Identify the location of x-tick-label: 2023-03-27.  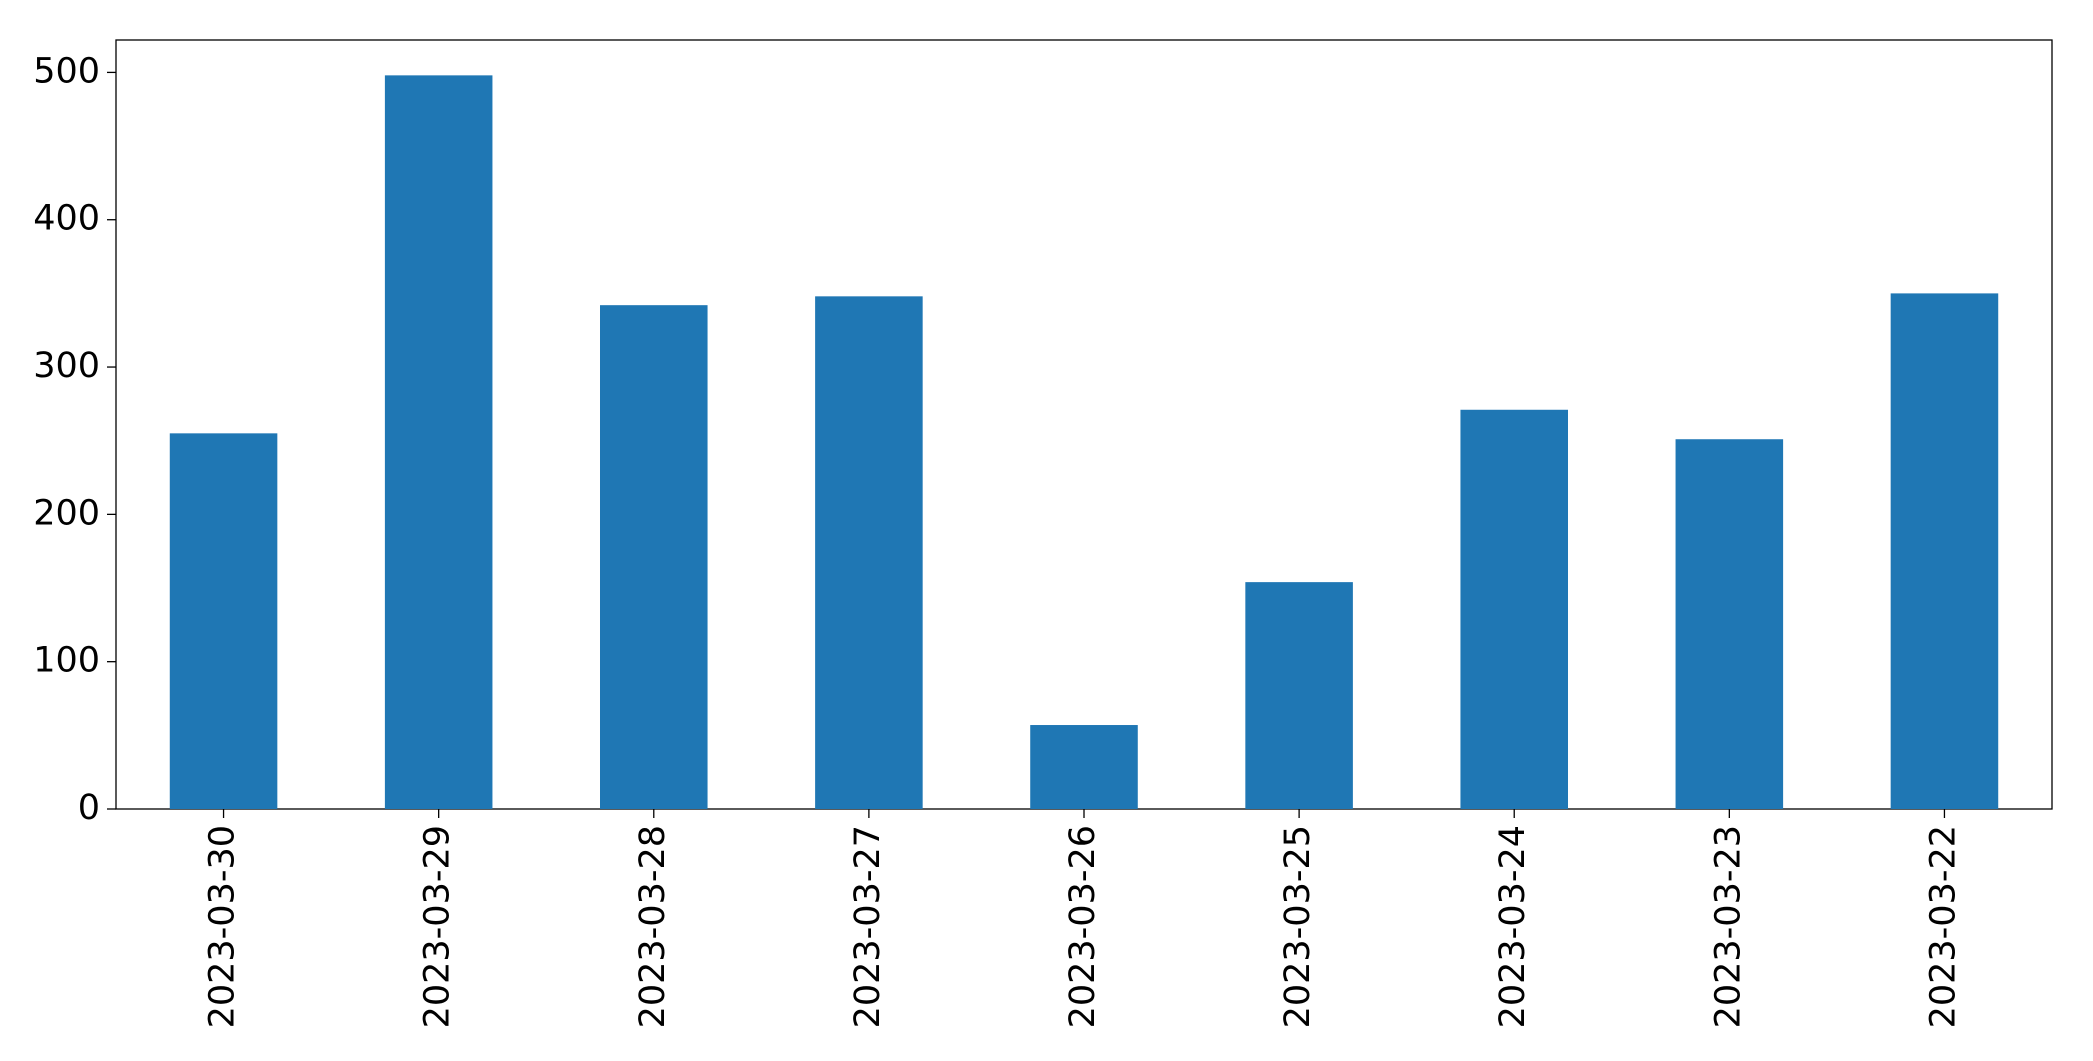
(868, 926).